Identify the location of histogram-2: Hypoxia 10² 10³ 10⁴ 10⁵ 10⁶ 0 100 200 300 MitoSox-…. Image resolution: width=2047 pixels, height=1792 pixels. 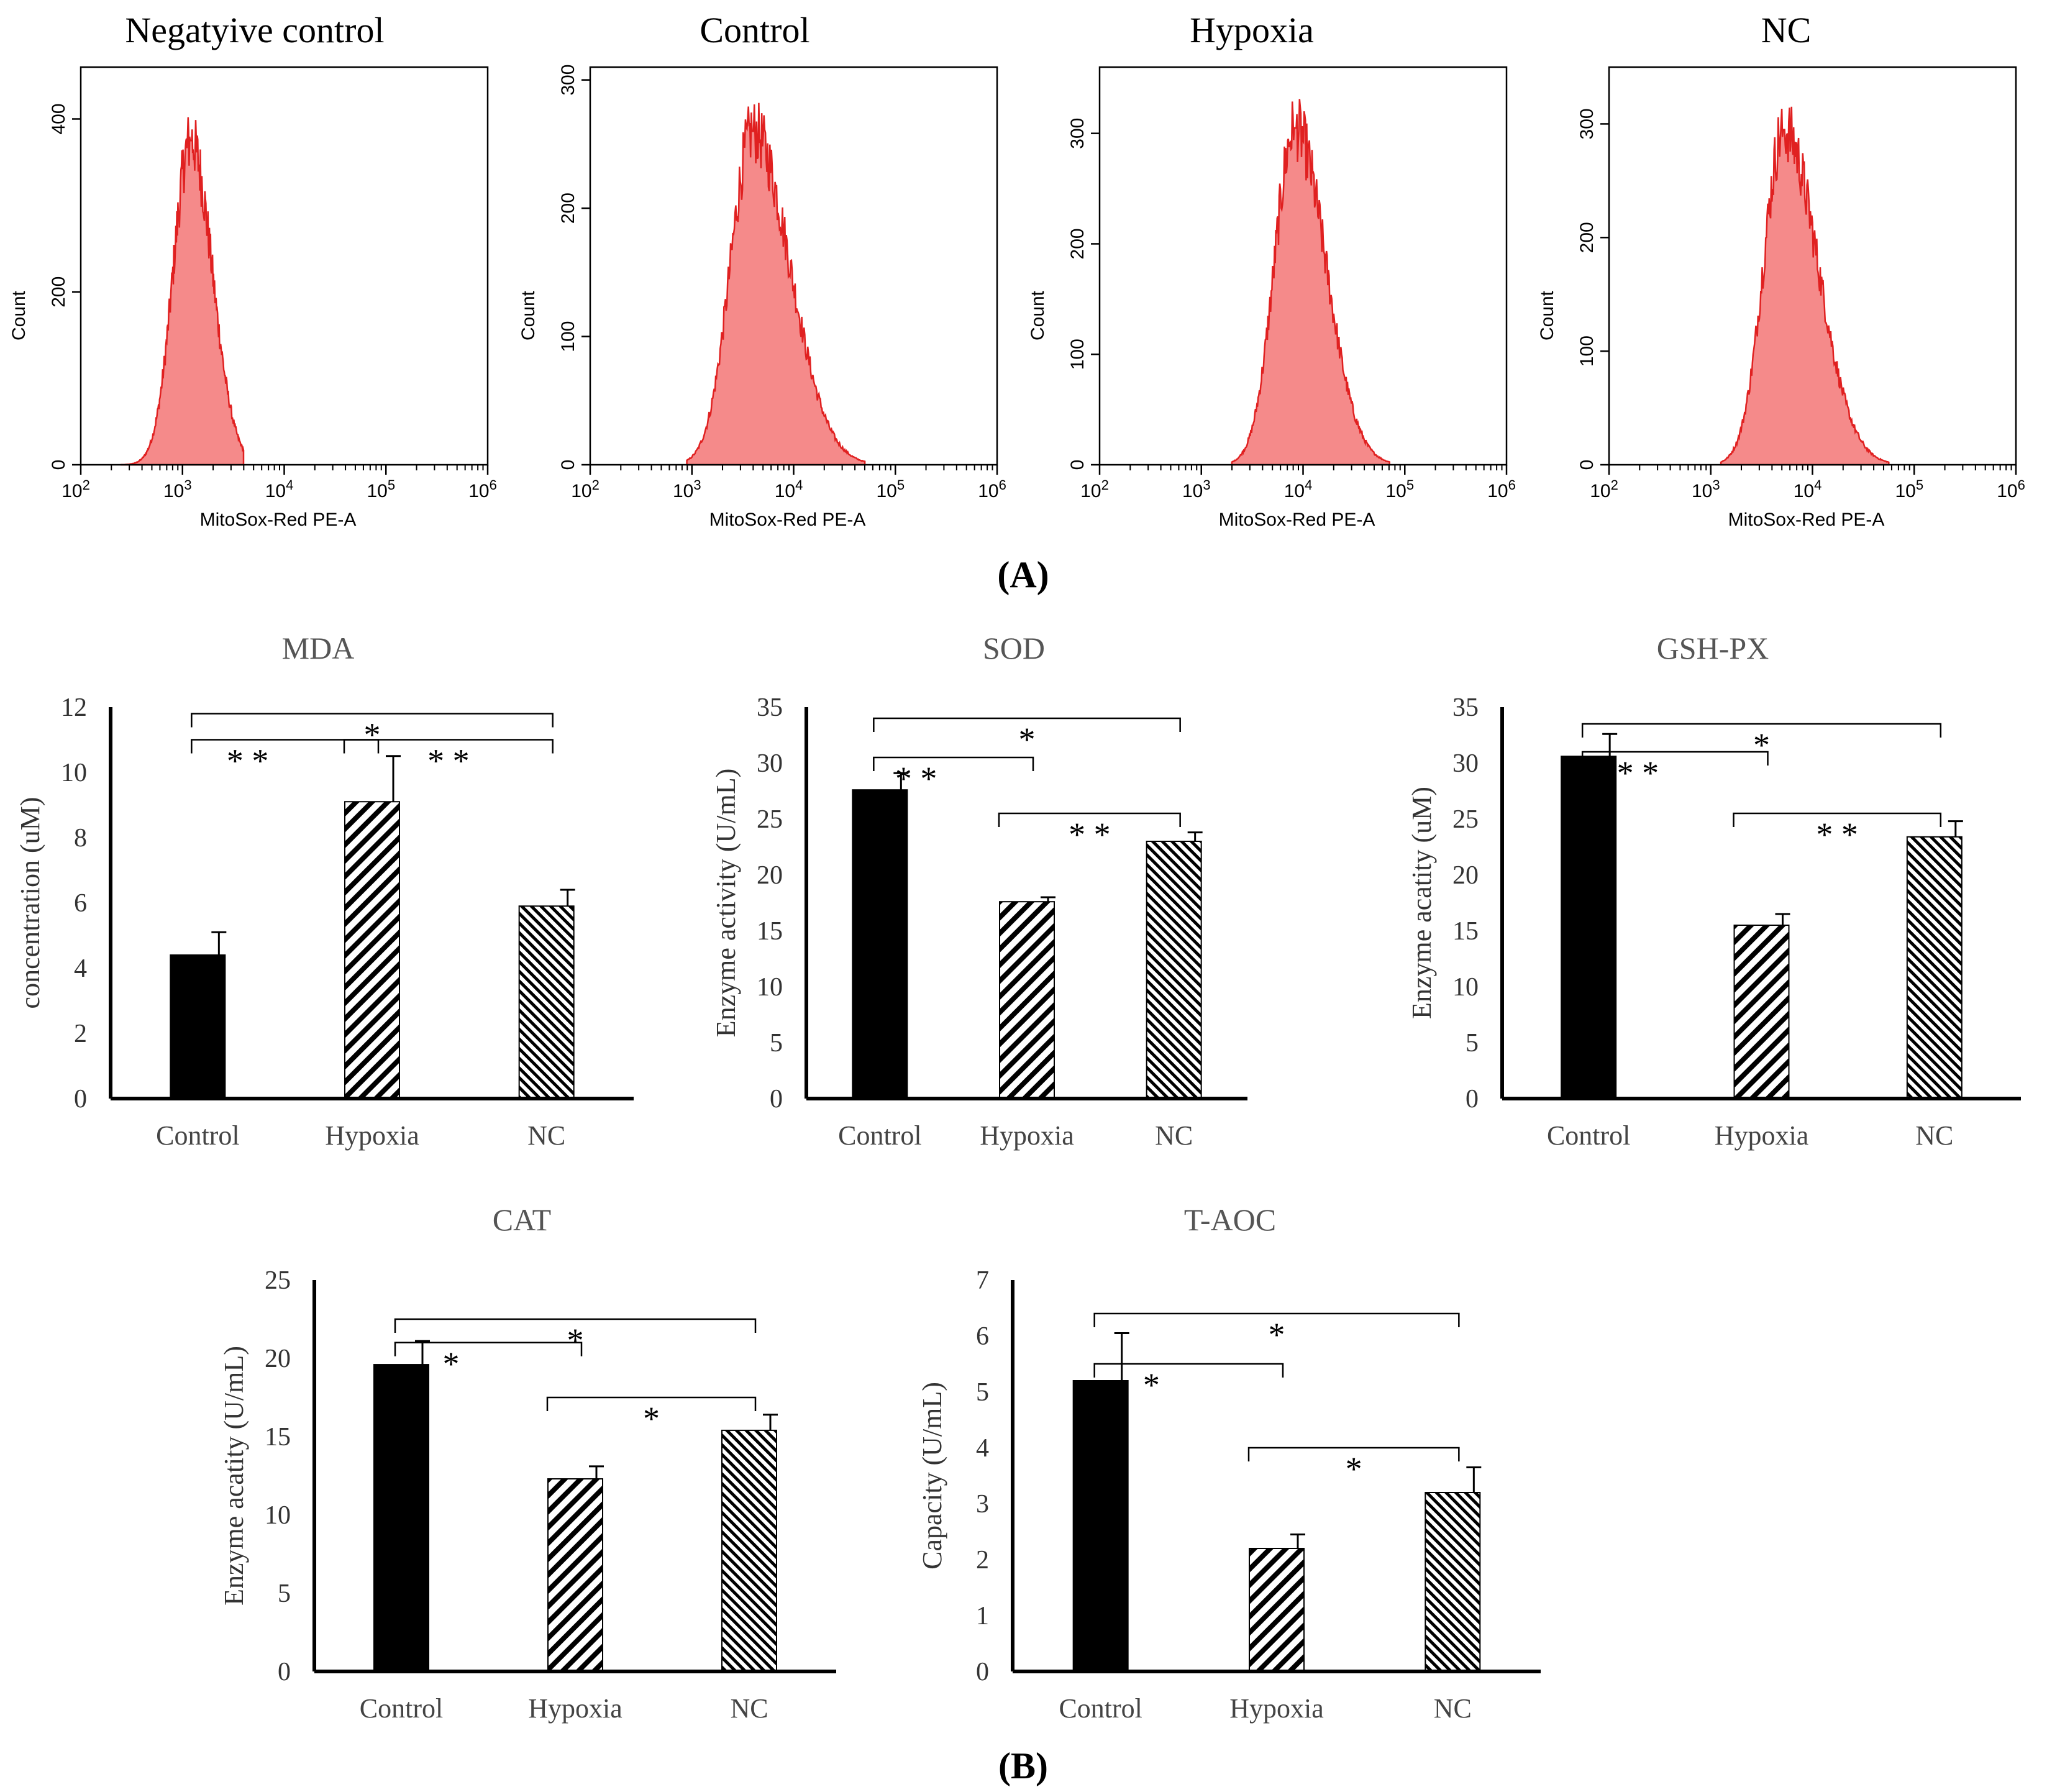
(1272, 270).